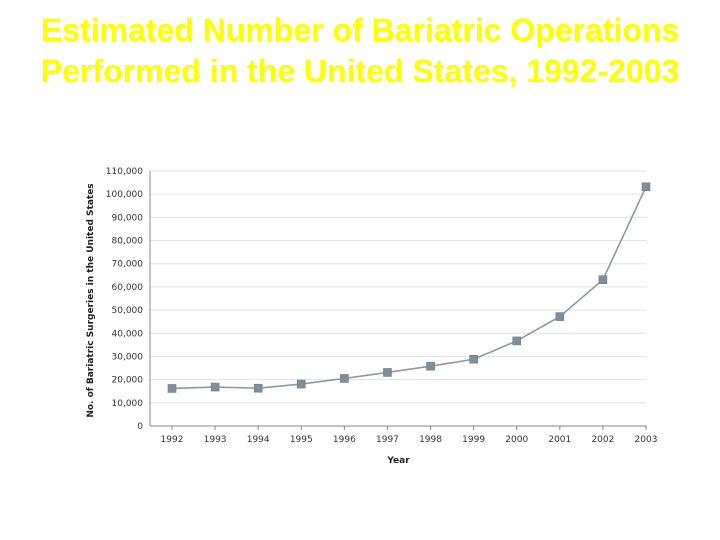 This screenshot has width=720, height=540. I want to click on x-tick-label: 2000, so click(516, 440).